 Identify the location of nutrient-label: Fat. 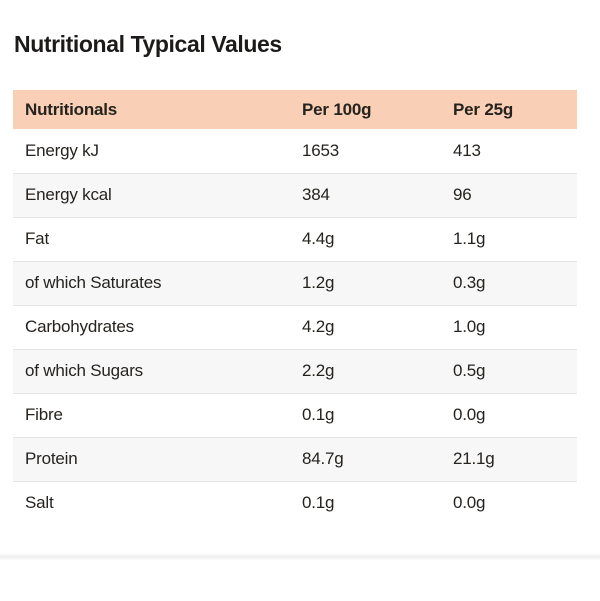
(37, 238).